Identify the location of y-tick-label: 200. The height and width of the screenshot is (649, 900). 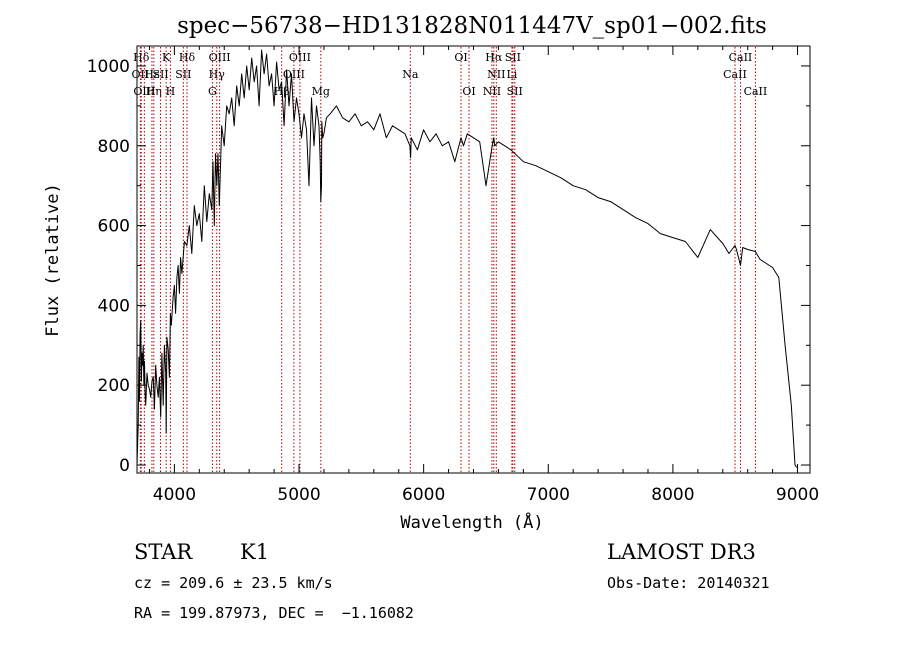
(114, 386).